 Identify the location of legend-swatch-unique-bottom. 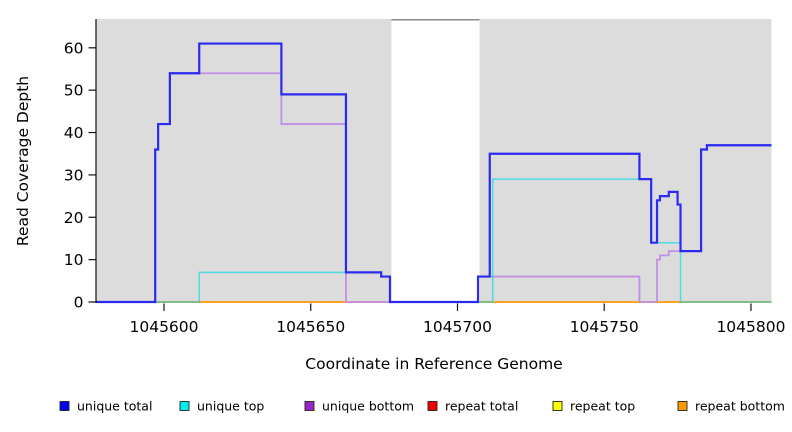
(309, 406).